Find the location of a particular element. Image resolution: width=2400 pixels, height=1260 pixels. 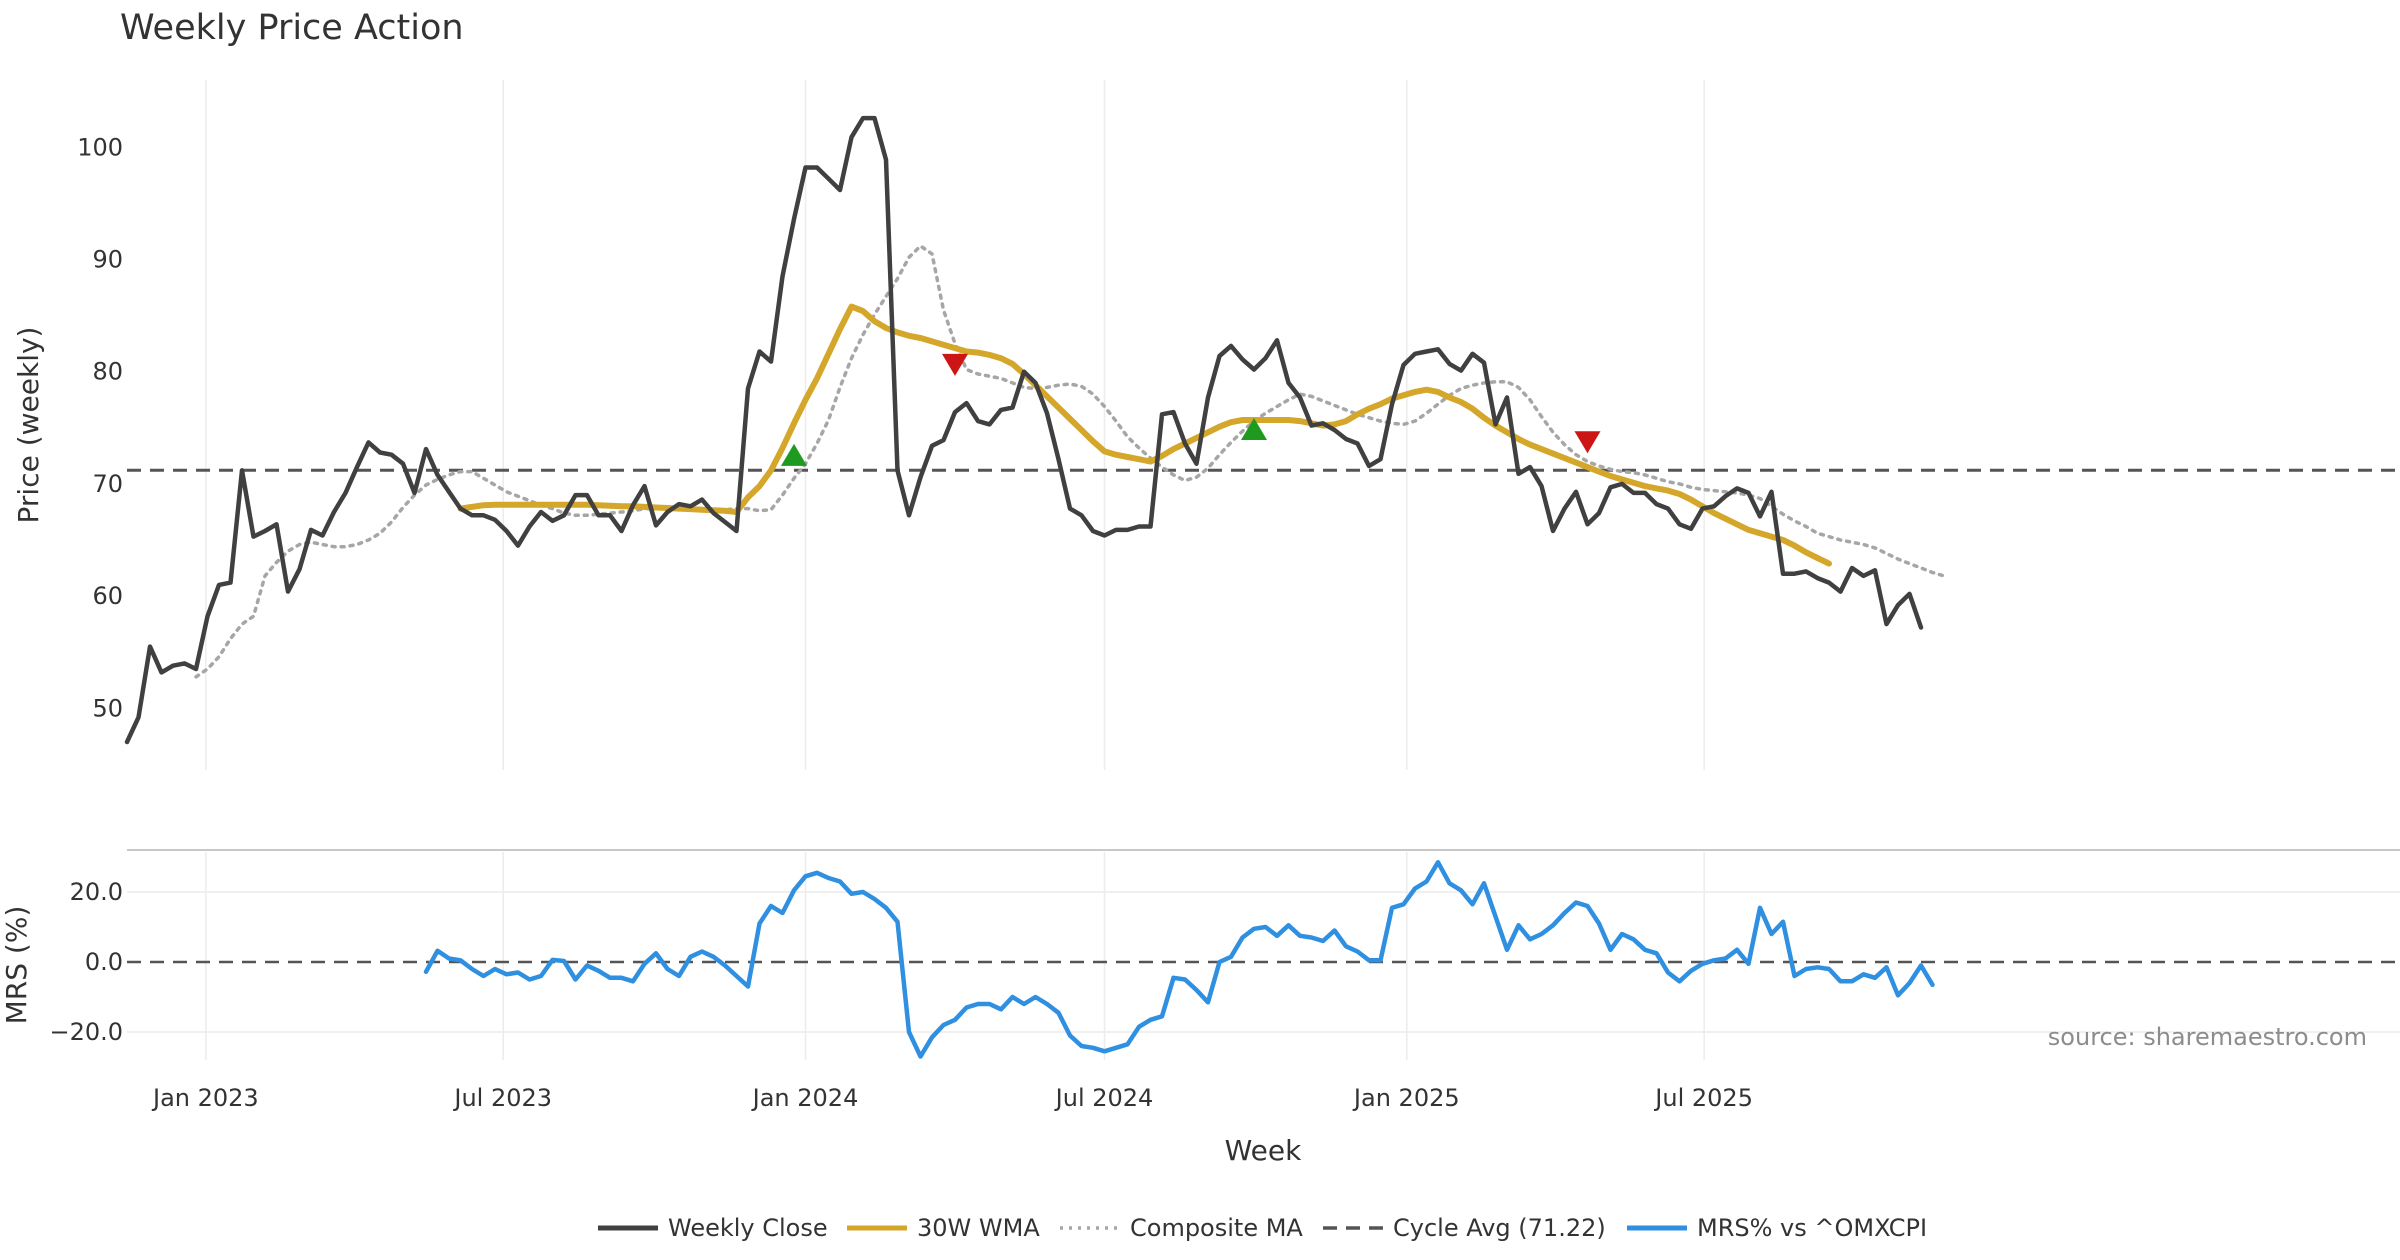

mrs-y-tick-label: −20.0 is located at coordinates (86, 1032).